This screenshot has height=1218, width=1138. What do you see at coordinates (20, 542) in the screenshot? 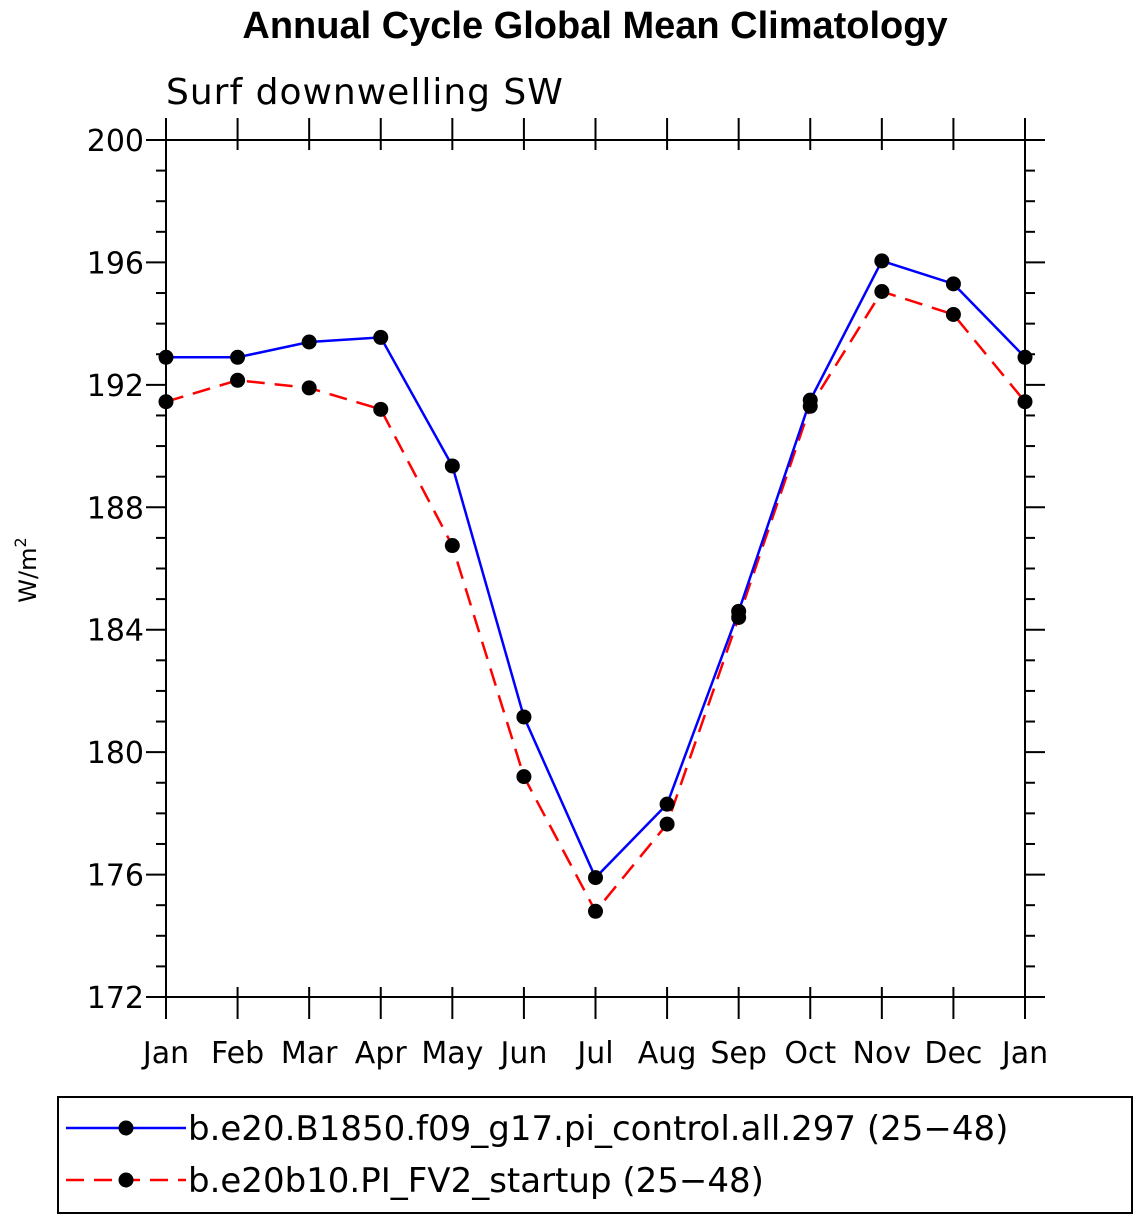
I see `y-axis-label-superscript: 2` at bounding box center [20, 542].